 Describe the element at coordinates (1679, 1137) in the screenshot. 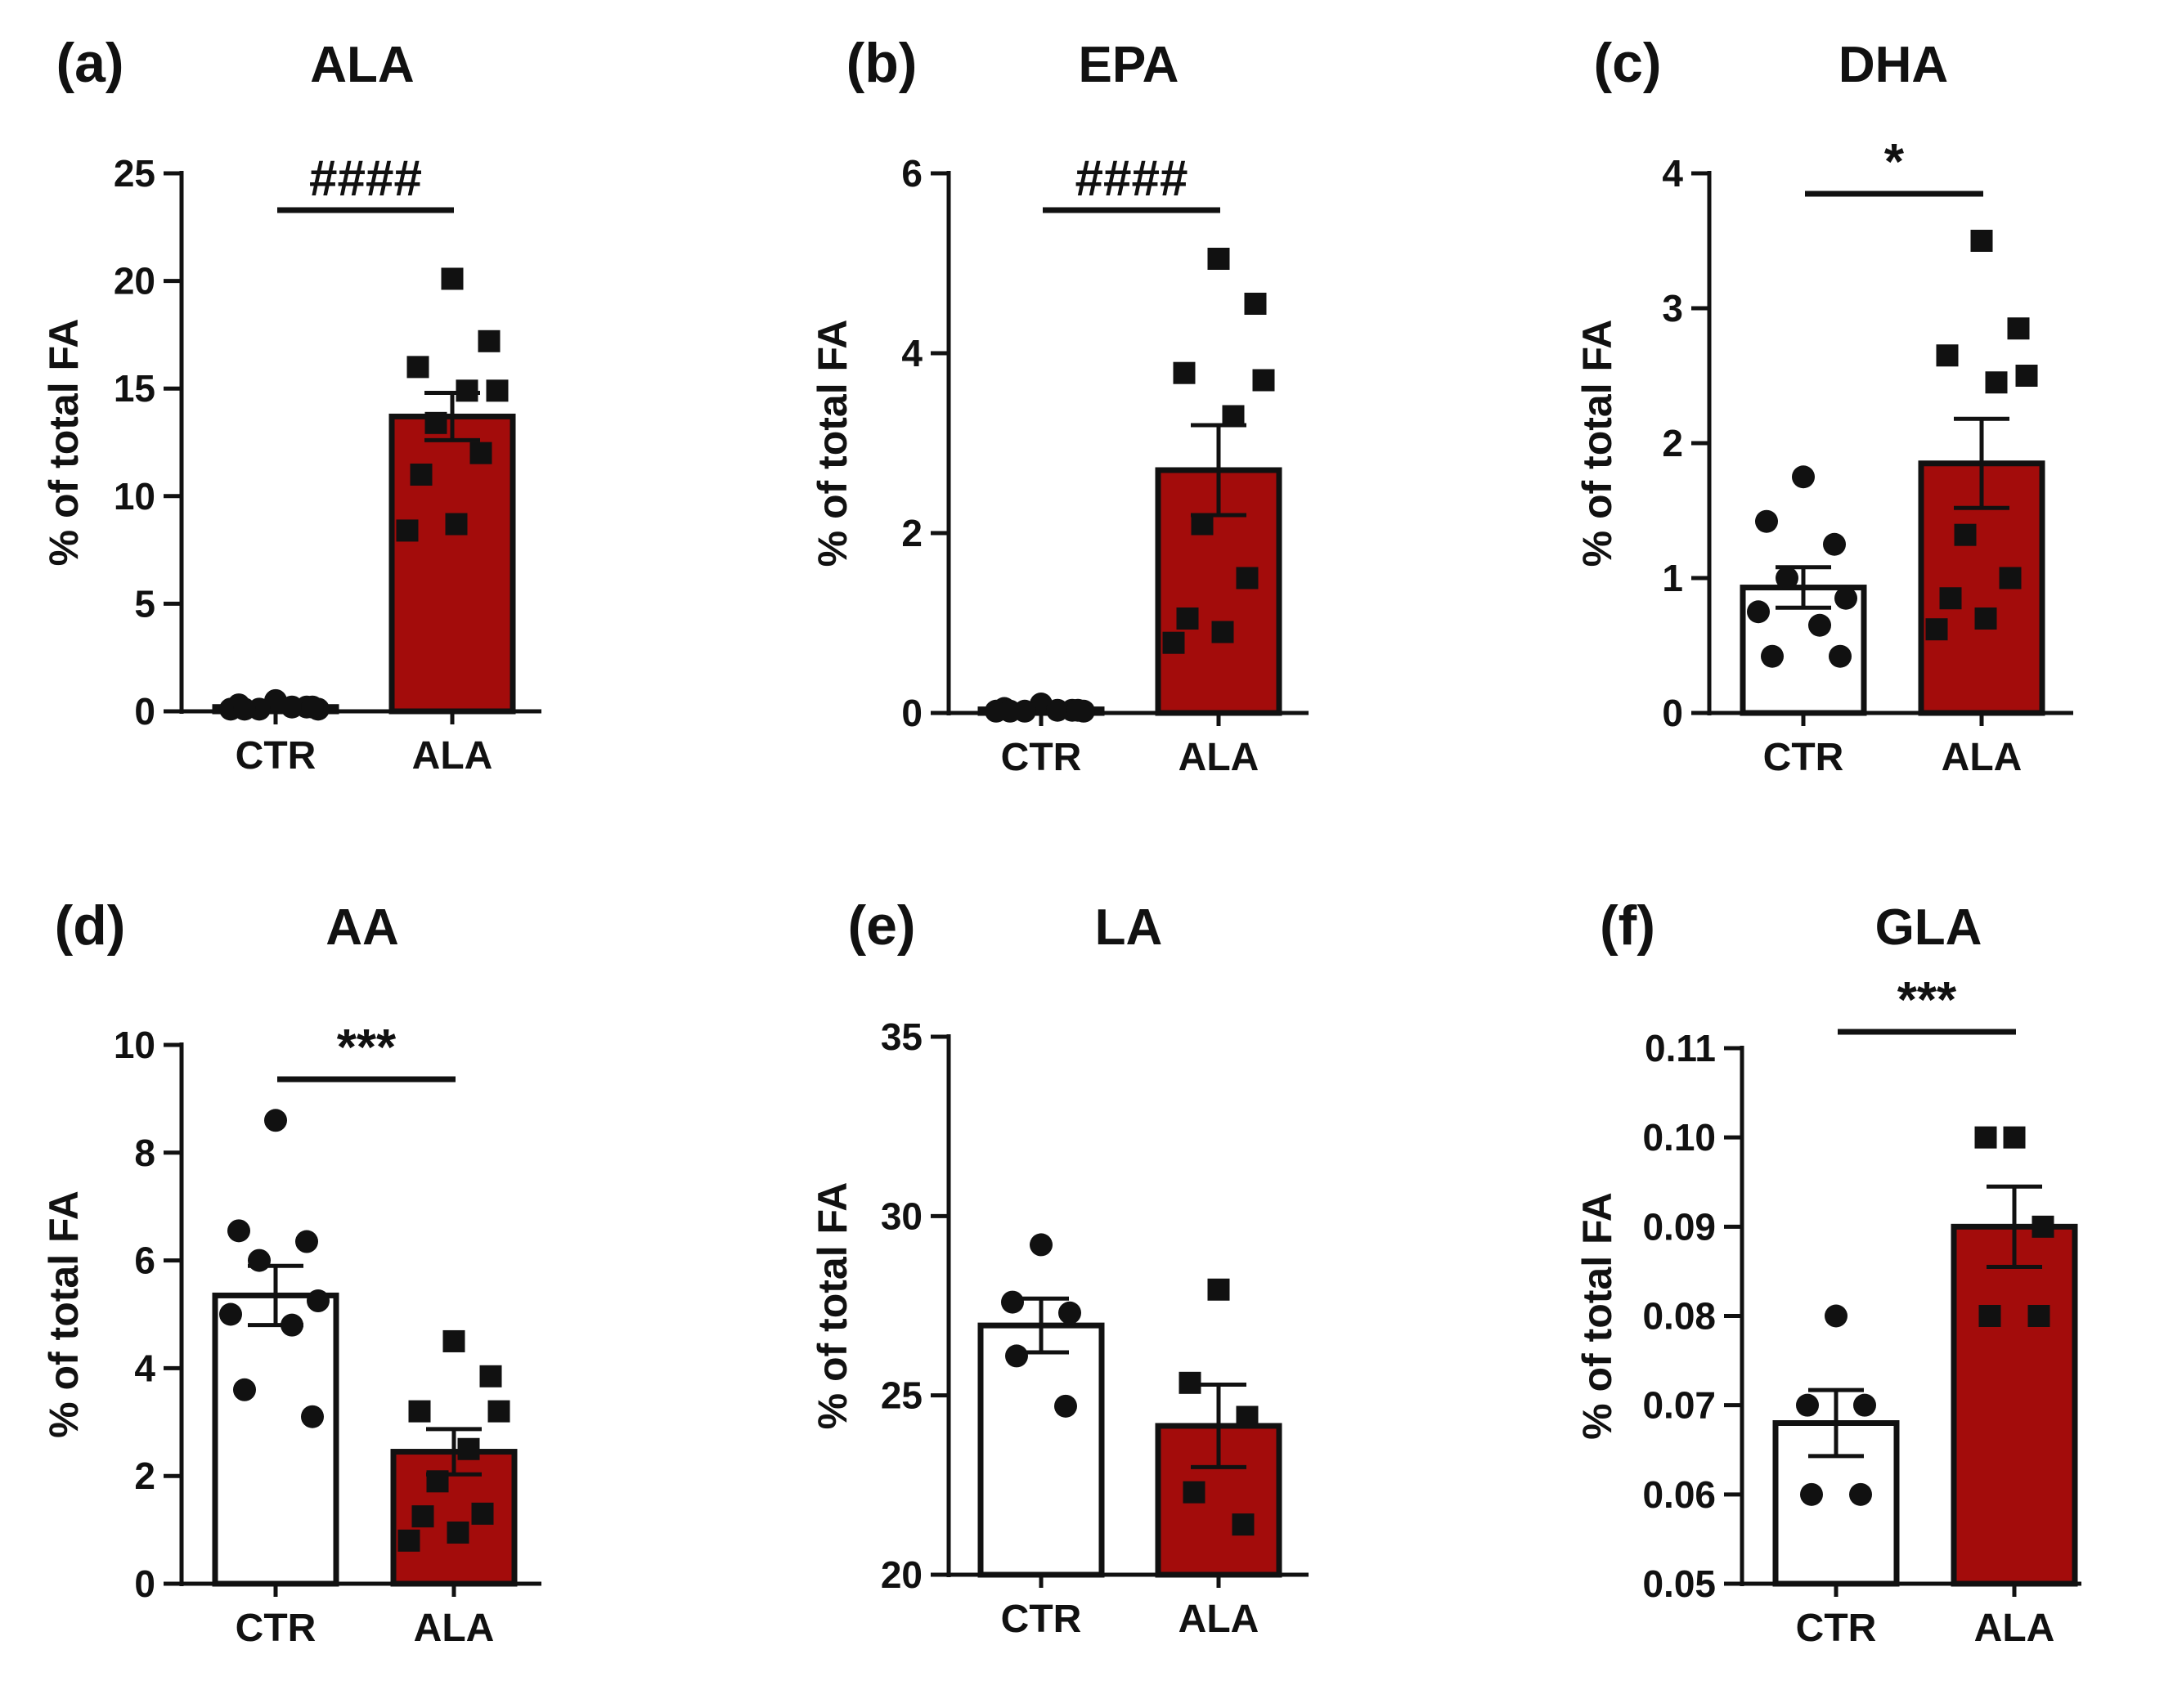

I see `y-tick-label: 0.10` at that location.